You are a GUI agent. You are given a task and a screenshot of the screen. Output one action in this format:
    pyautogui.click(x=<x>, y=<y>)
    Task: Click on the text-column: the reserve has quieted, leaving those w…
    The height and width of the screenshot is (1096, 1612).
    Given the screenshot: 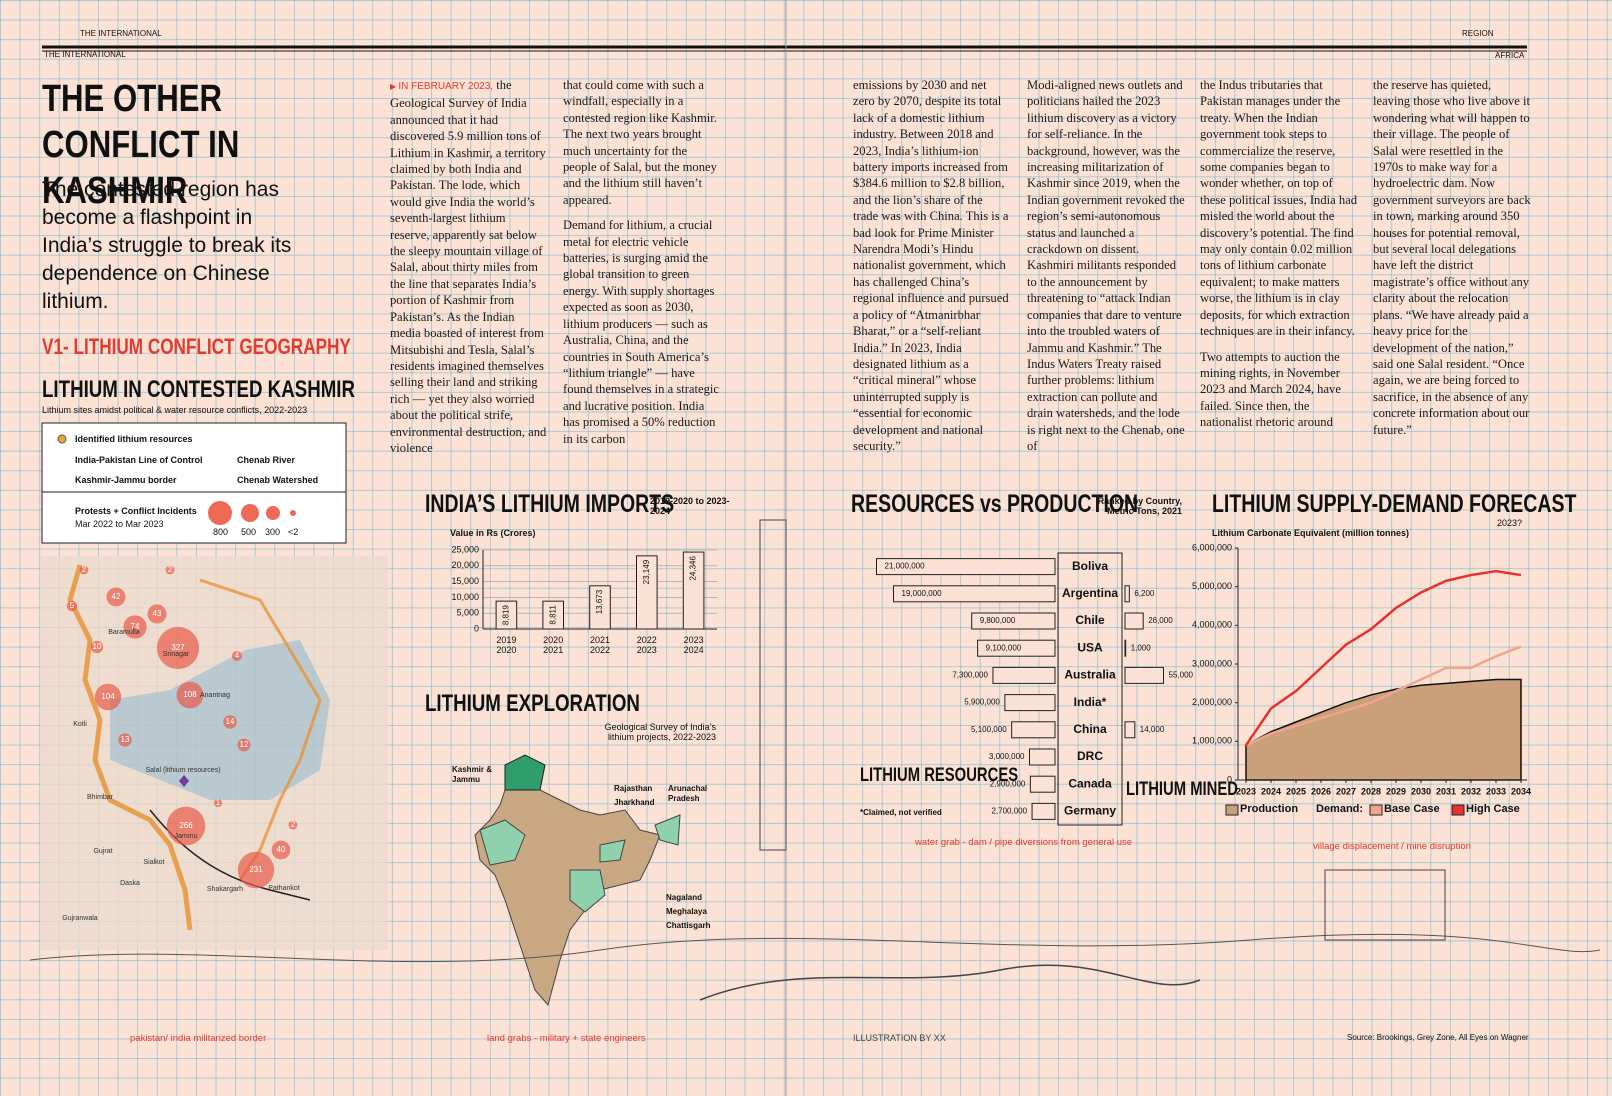 What is the action you would take?
    pyautogui.click(x=1452, y=262)
    